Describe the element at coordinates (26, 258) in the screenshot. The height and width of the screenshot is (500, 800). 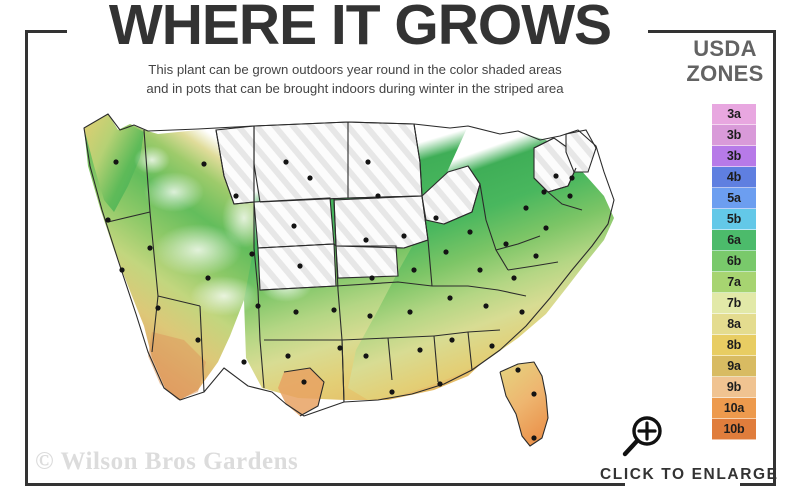
I see `frame-left-segment` at that location.